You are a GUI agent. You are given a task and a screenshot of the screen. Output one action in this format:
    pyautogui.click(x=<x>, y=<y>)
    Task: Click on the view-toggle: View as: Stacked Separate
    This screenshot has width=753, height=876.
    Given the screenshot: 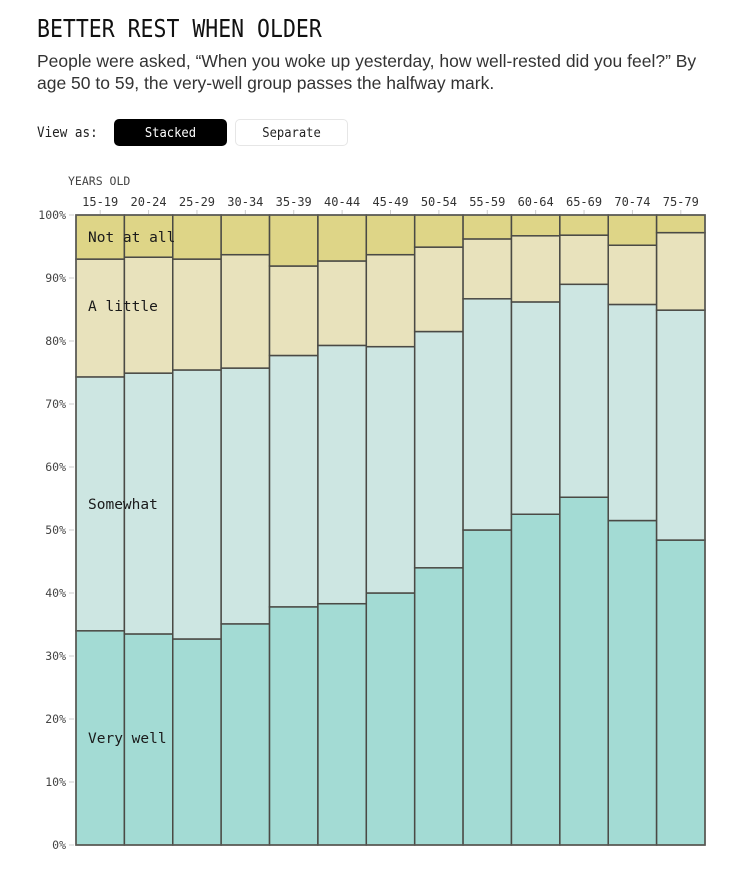 What is the action you would take?
    pyautogui.click(x=192, y=132)
    